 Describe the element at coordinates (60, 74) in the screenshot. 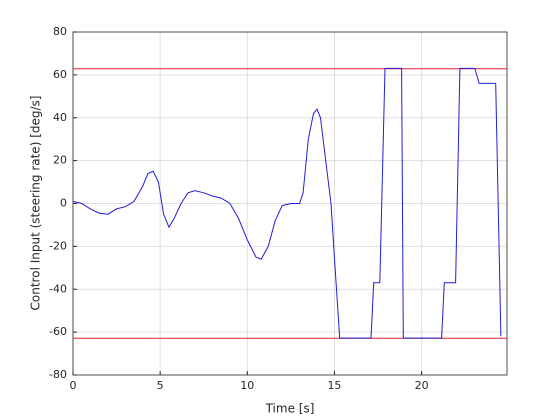

I see `y-tick-label: 60` at that location.